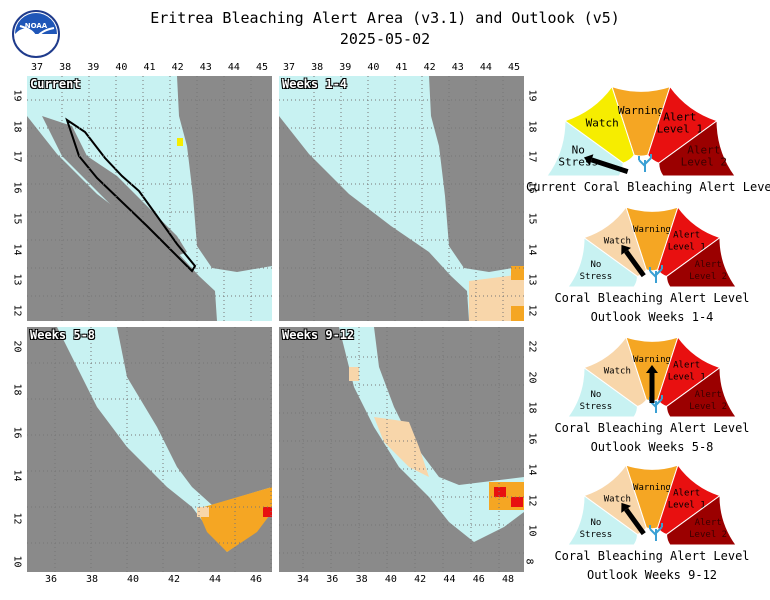 The width and height of the screenshot is (770, 600). Describe the element at coordinates (532, 156) in the screenshot. I see `tick-label: 17` at that location.